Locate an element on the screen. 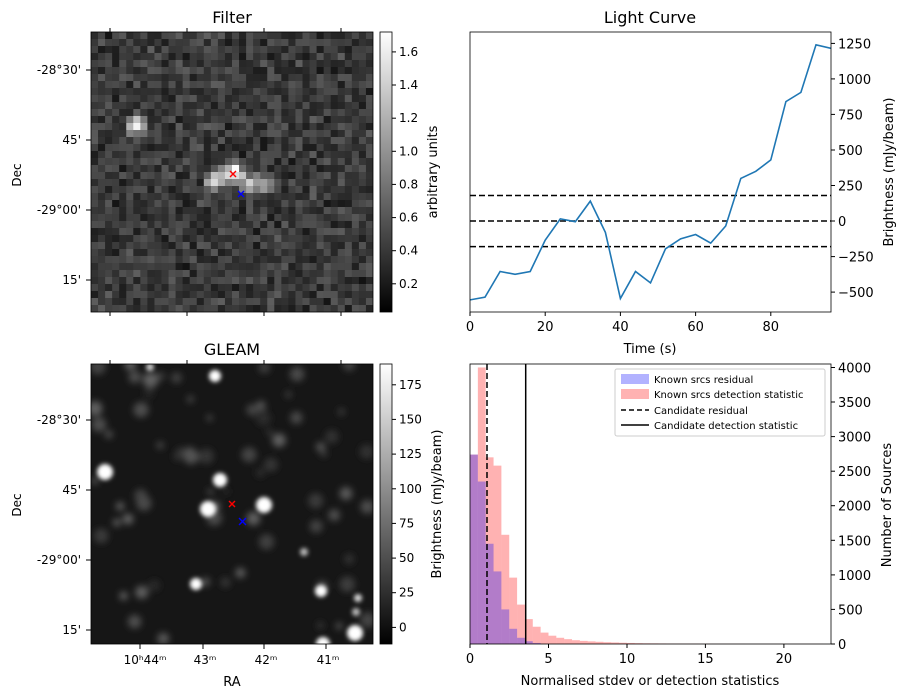 The image size is (907, 699). legend-label-residual: Known srcs residual is located at coordinates (703, 380).